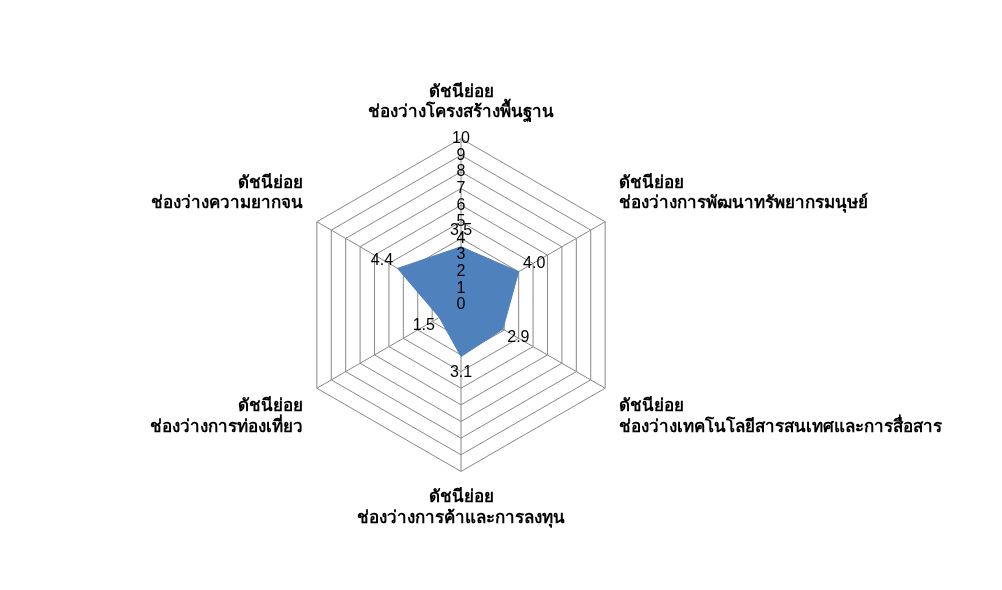  I want to click on y-tick-label: 0, so click(461, 304).